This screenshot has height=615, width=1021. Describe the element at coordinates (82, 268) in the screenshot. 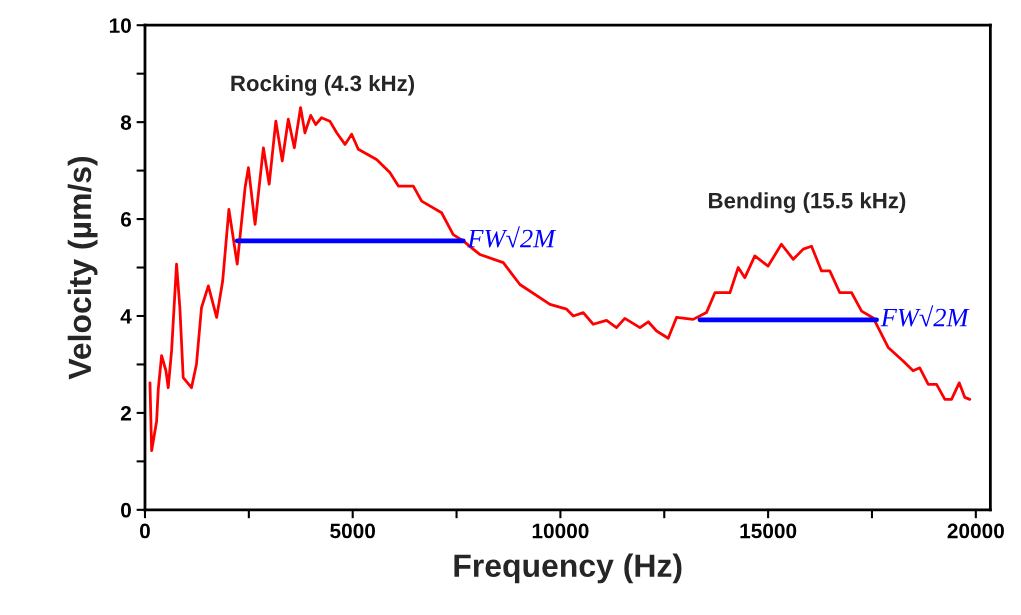

I see `y-axis-title: Velocity (µm/s)` at that location.